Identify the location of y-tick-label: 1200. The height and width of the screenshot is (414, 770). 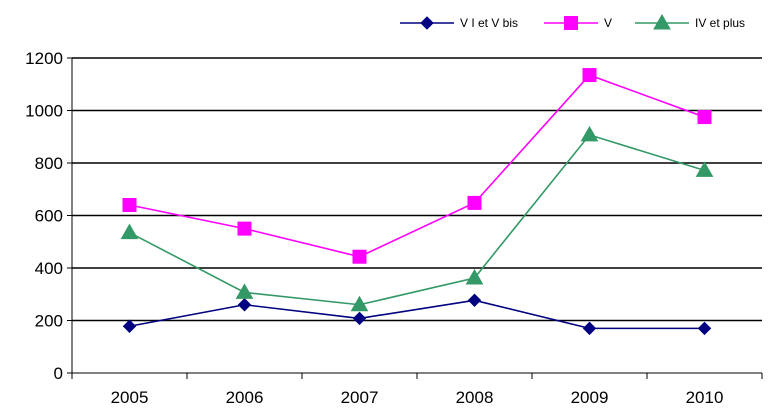
(44, 58).